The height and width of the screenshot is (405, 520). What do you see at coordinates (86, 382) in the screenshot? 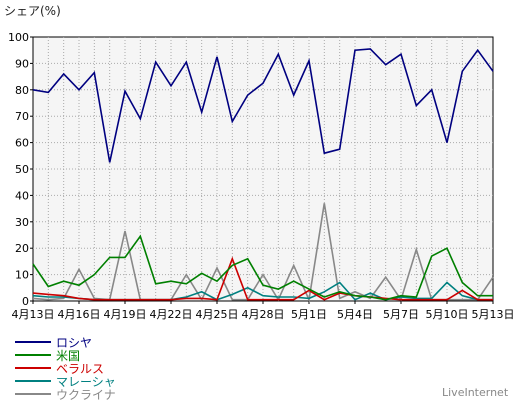
I see `legend-label-3: マレーシャ` at bounding box center [86, 382].